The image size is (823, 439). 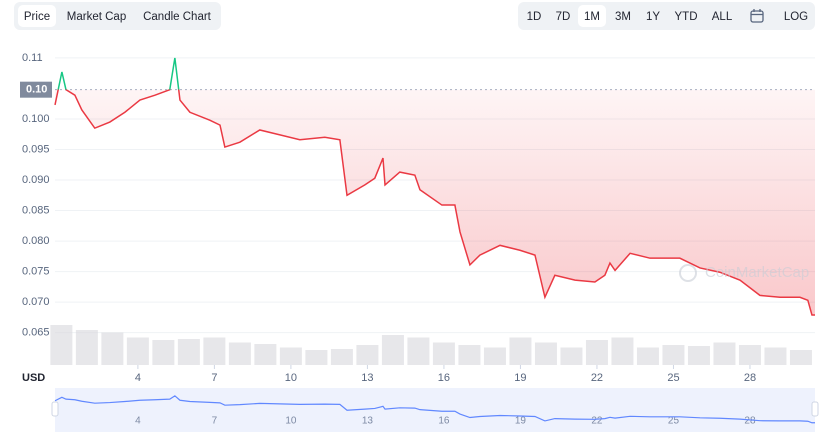 I want to click on reference-label-box, so click(x=36, y=89).